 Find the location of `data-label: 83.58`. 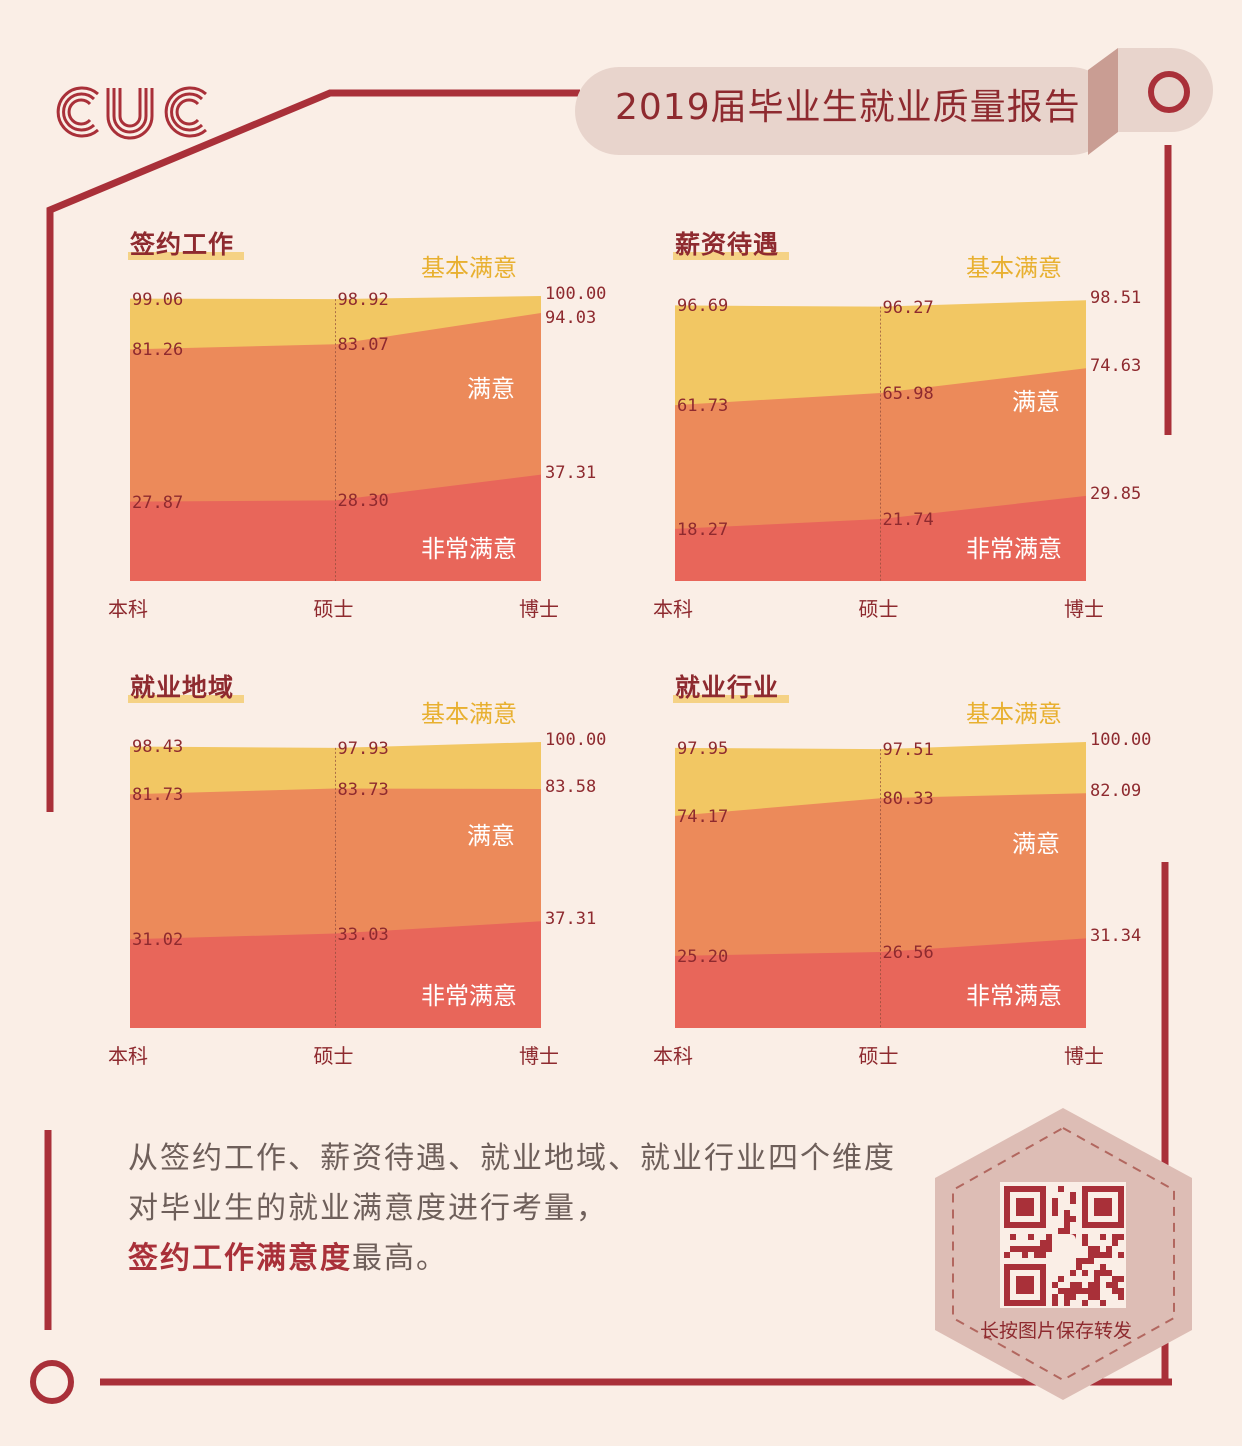

data-label: 83.58 is located at coordinates (571, 786).